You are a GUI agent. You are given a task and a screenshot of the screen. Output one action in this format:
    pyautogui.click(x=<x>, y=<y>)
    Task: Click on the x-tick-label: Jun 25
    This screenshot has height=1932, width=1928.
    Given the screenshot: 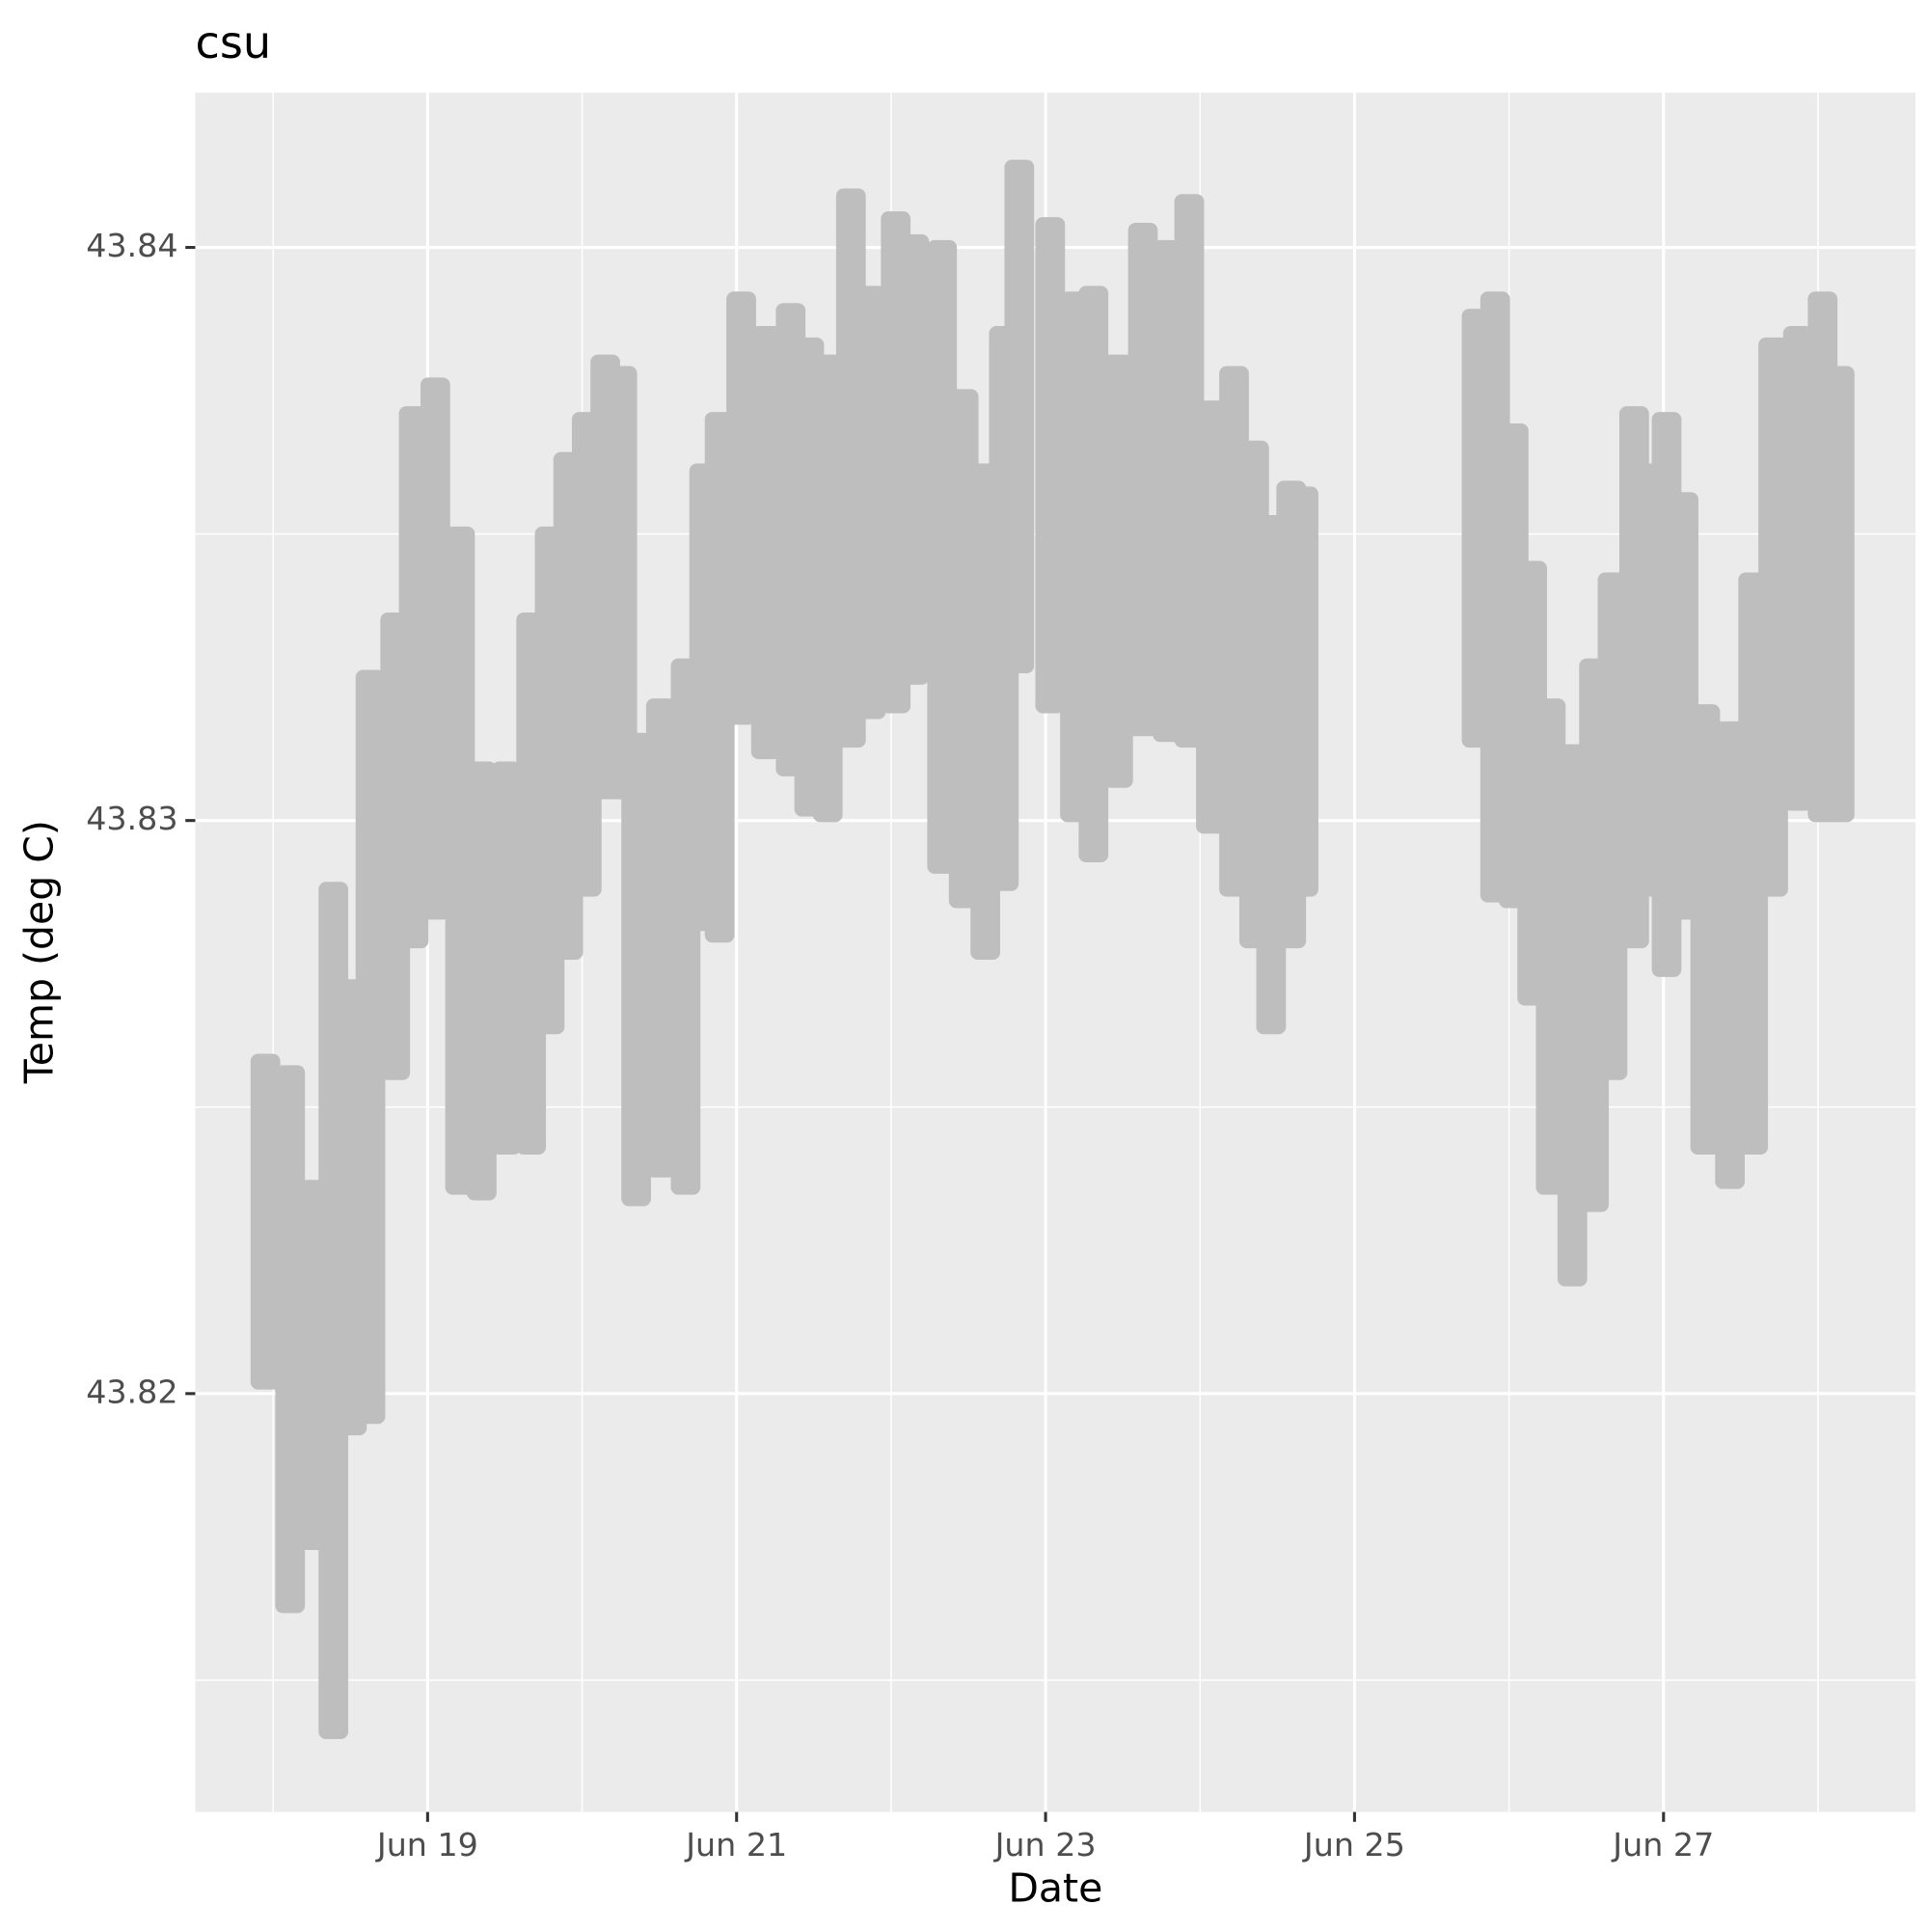 What is the action you would take?
    pyautogui.click(x=1354, y=1845)
    